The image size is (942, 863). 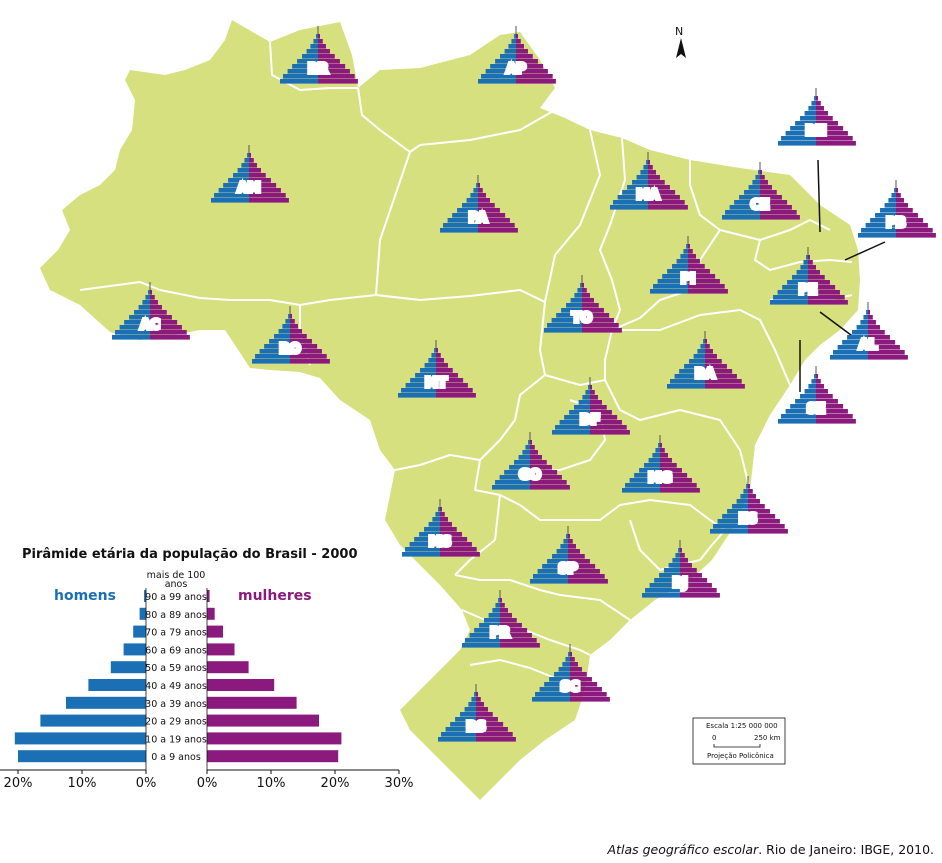 I want to click on pyramid-mt: MT, so click(x=437, y=369).